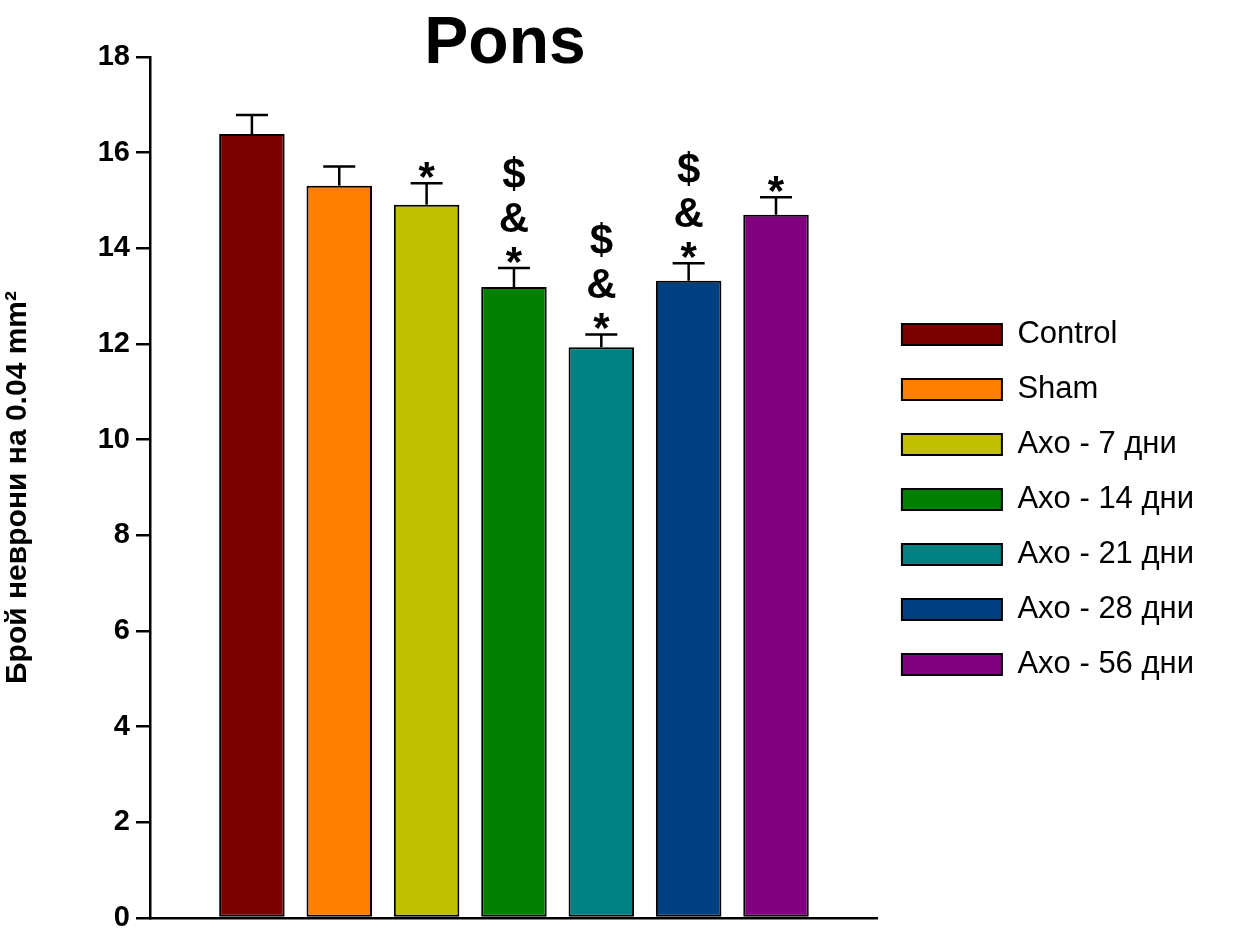  What do you see at coordinates (121, 916) in the screenshot?
I see `y-tick-label: 0` at bounding box center [121, 916].